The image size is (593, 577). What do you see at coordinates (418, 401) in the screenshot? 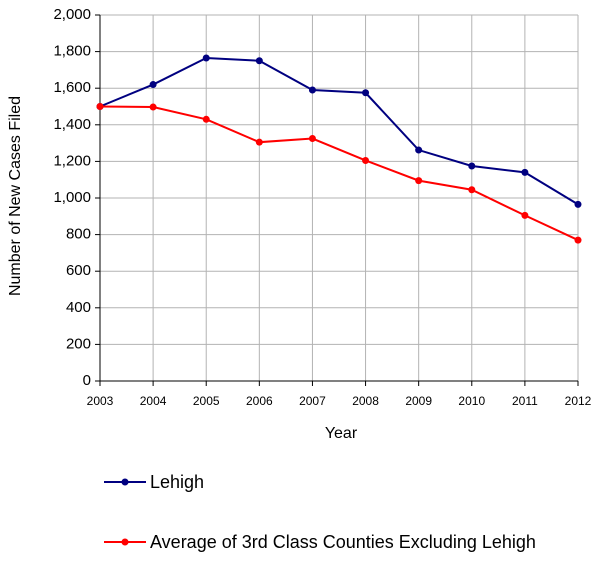
I see `x-tick-label: 2009` at bounding box center [418, 401].